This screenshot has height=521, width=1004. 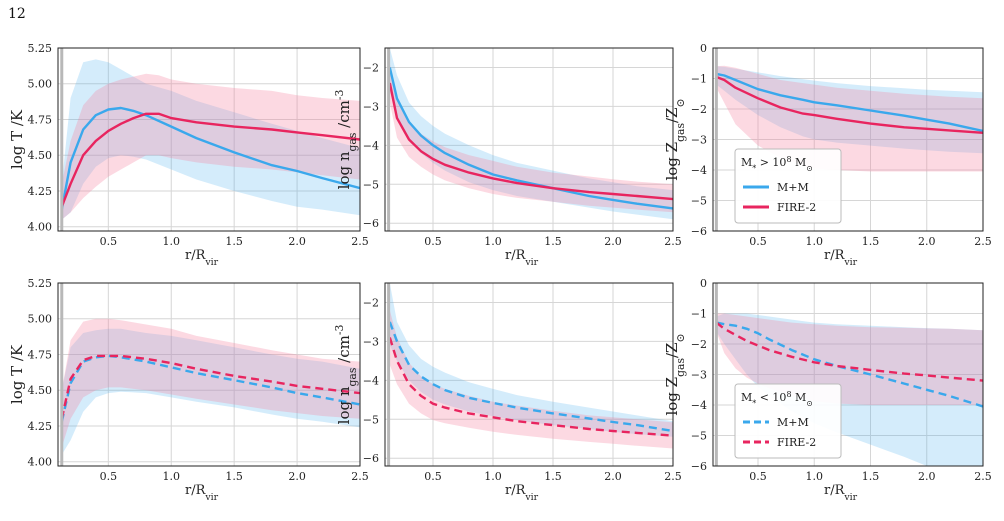 What do you see at coordinates (40, 155) in the screenshot?
I see `y-tick-label: 4.50` at bounding box center [40, 155].